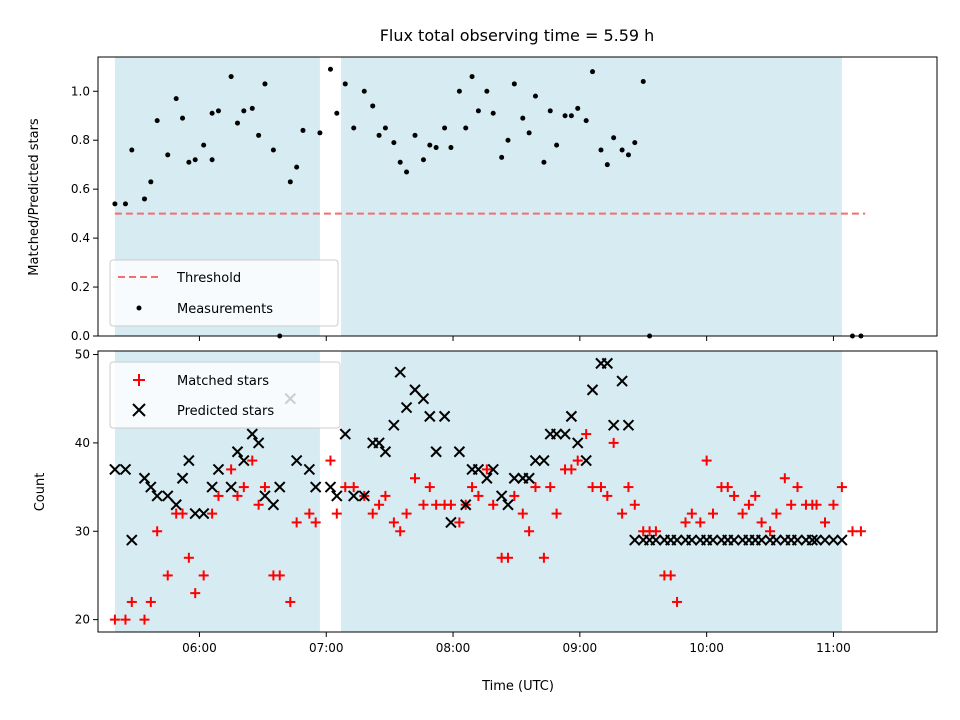 This screenshot has height=720, width=960. Describe the element at coordinates (80, 238) in the screenshot. I see `y-tick-label: 0.4` at that location.